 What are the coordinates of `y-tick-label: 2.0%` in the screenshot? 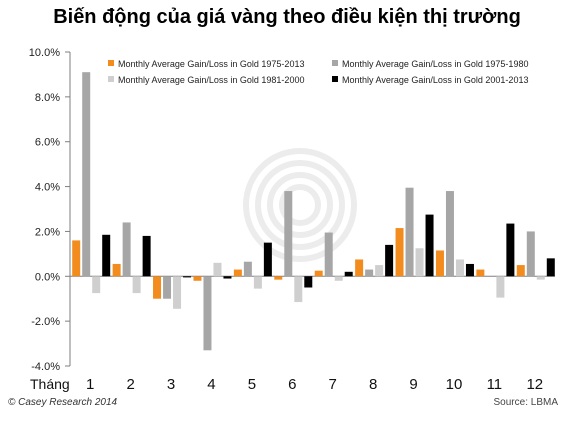 It's located at (47, 232).